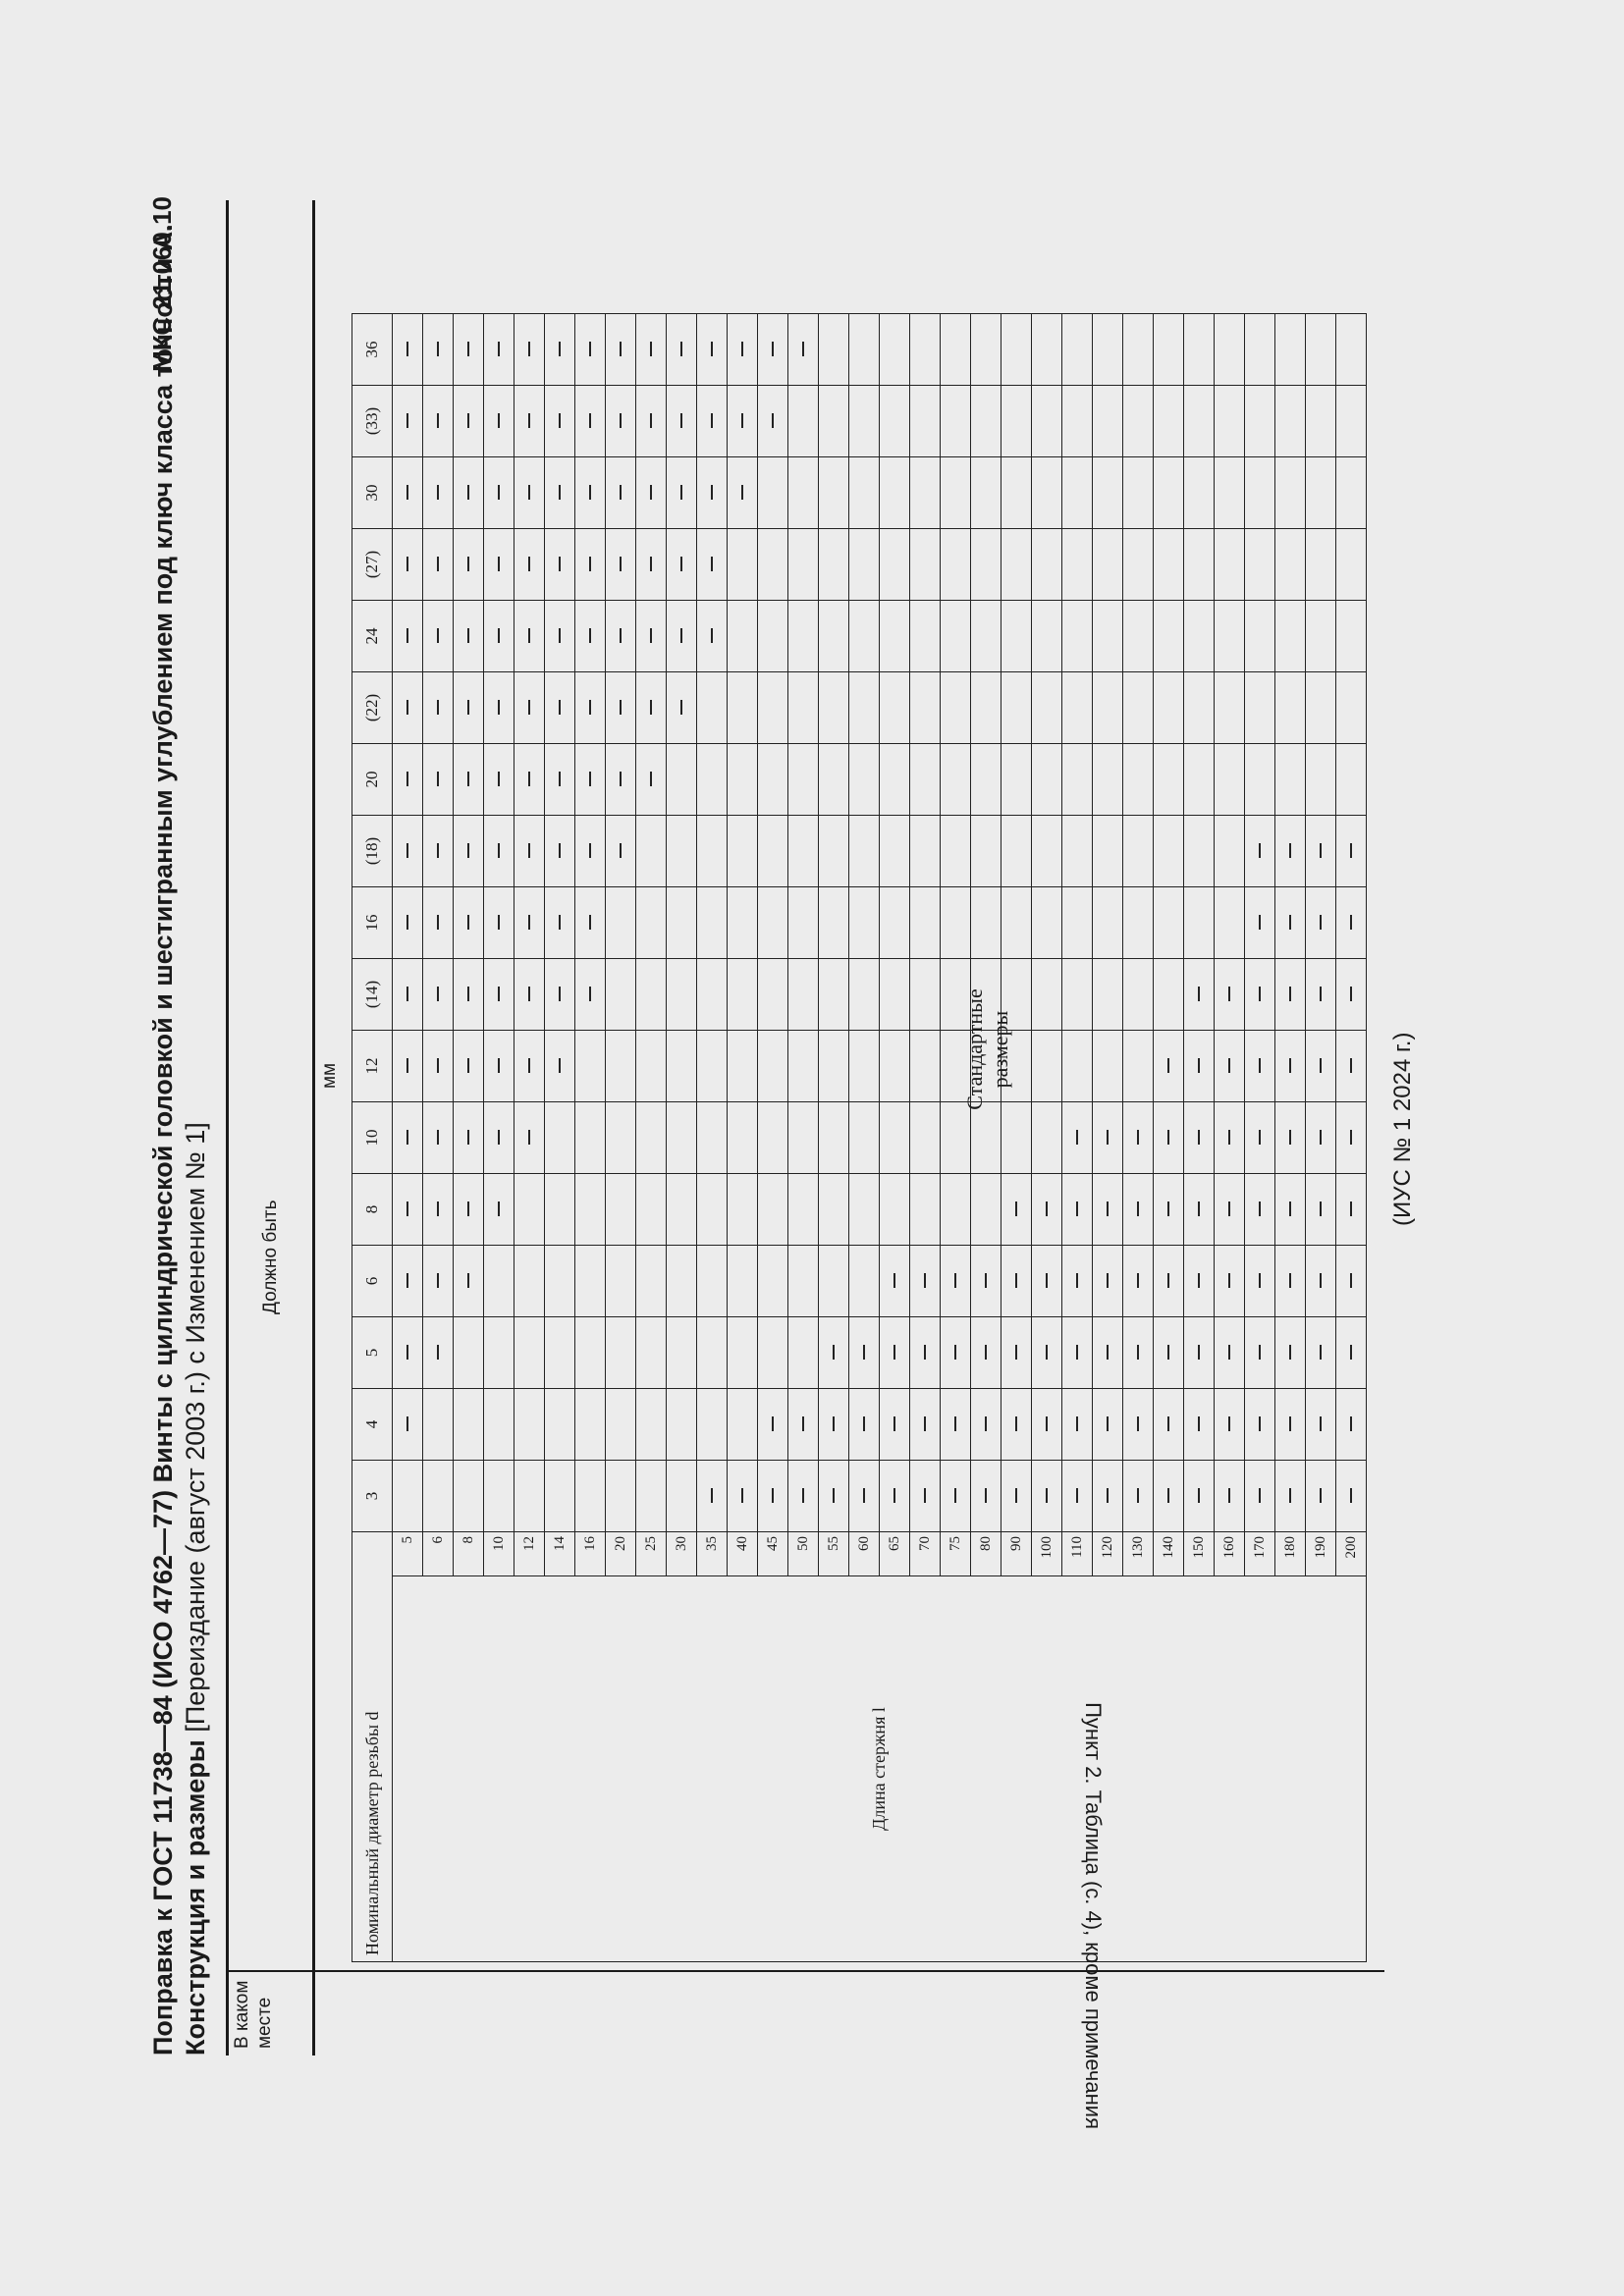 The height and width of the screenshot is (2296, 1624). I want to click on should-be-column-header: Должно быть, so click(270, 1257).